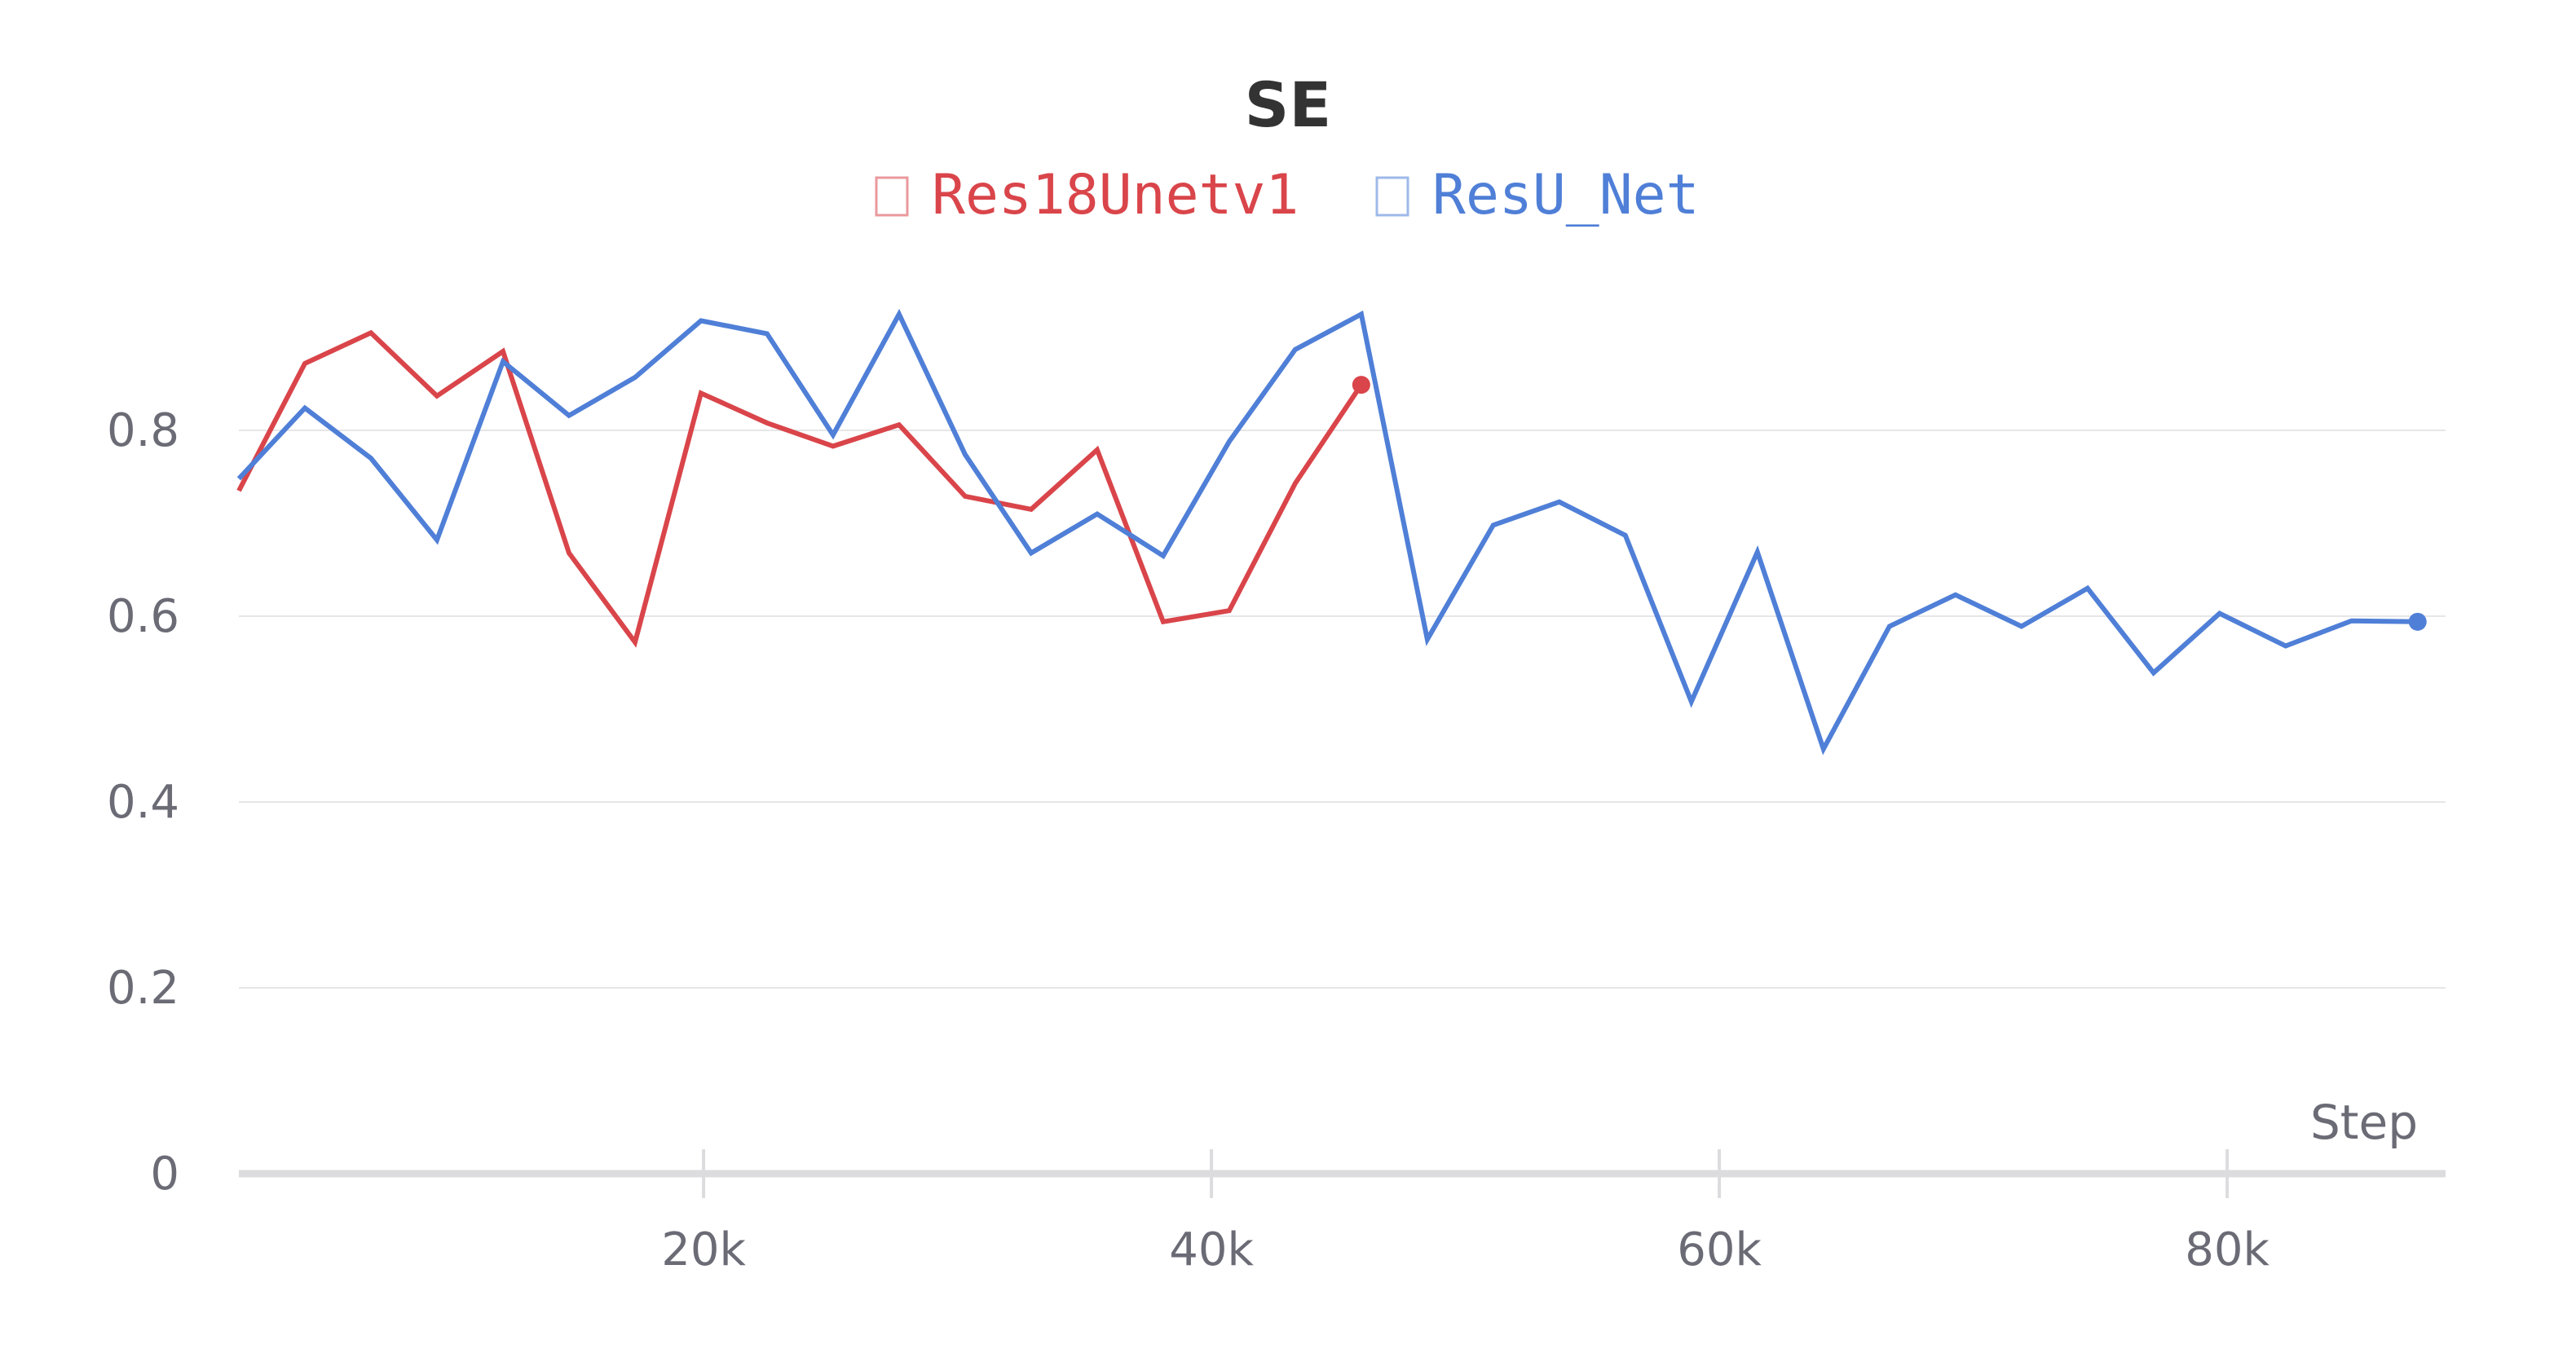 The height and width of the screenshot is (1353, 2576). I want to click on legend-item-0: Res18Unetv1, so click(1087, 195).